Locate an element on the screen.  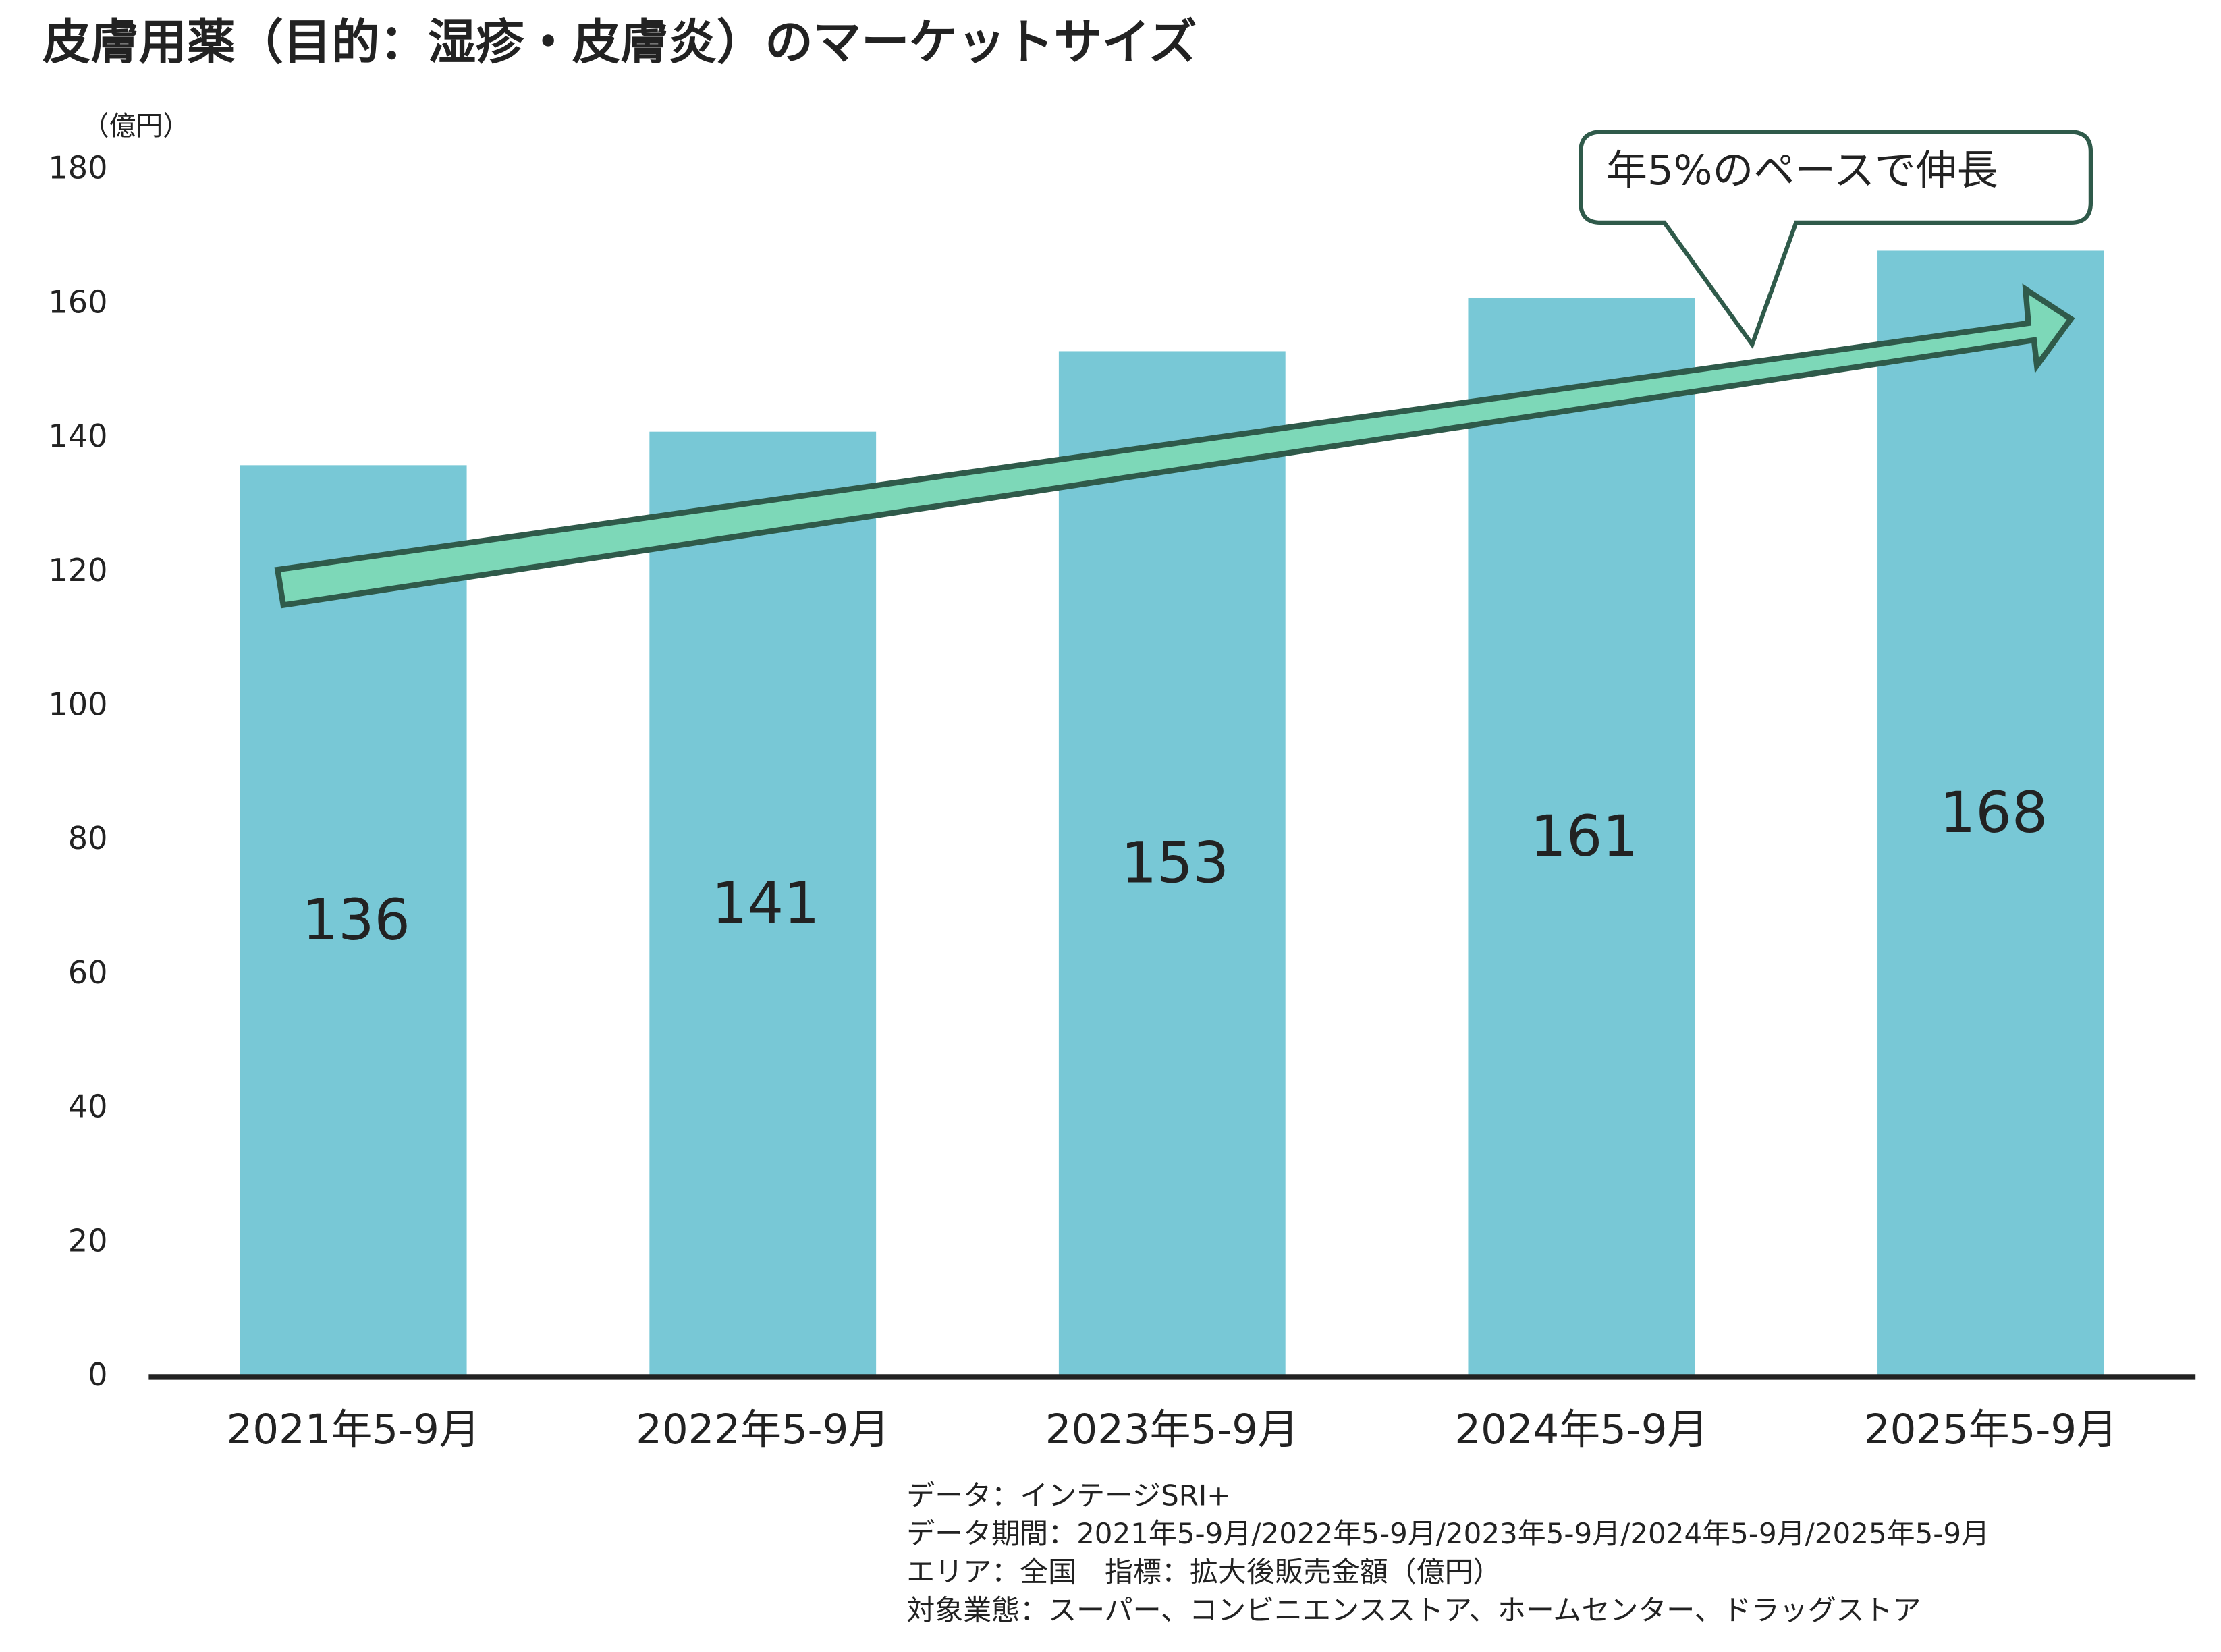
data-label: 168 is located at coordinates (1994, 812).